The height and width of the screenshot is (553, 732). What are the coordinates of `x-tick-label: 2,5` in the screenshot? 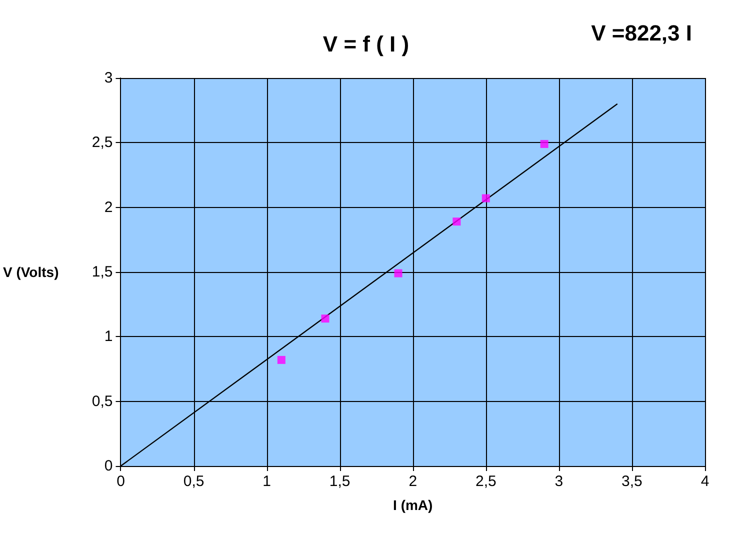 It's located at (485, 481).